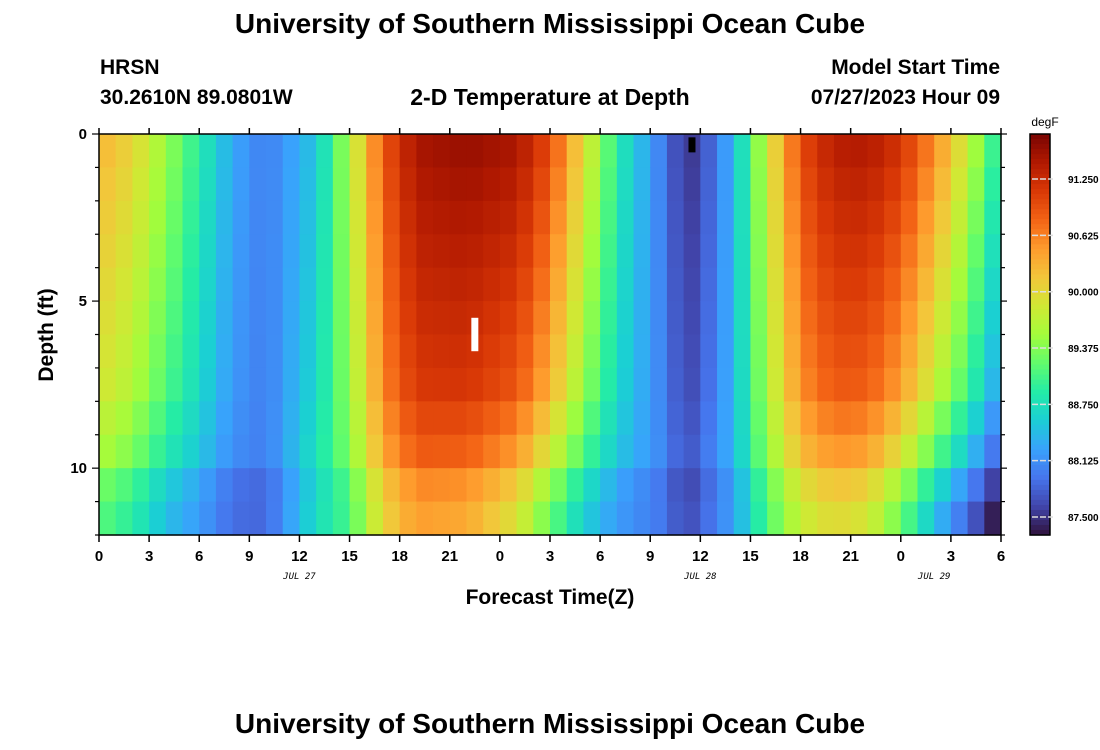  Describe the element at coordinates (750, 556) in the screenshot. I see `x-tick-label: 15` at that location.